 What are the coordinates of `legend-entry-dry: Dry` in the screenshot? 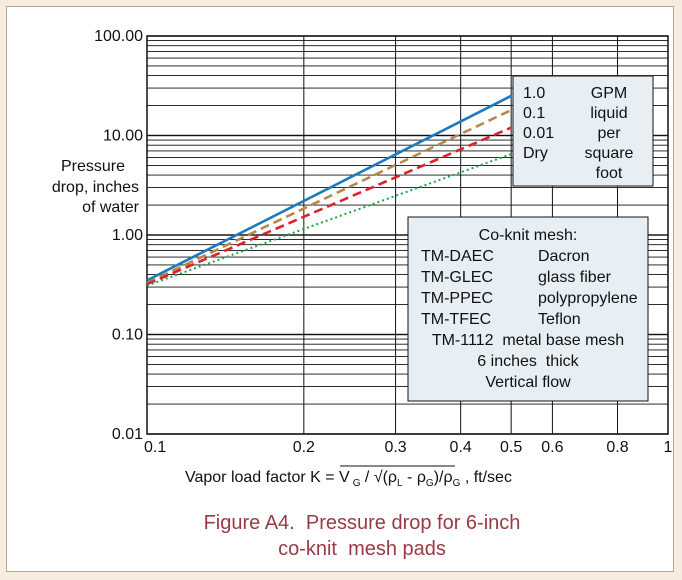 It's located at (535, 153).